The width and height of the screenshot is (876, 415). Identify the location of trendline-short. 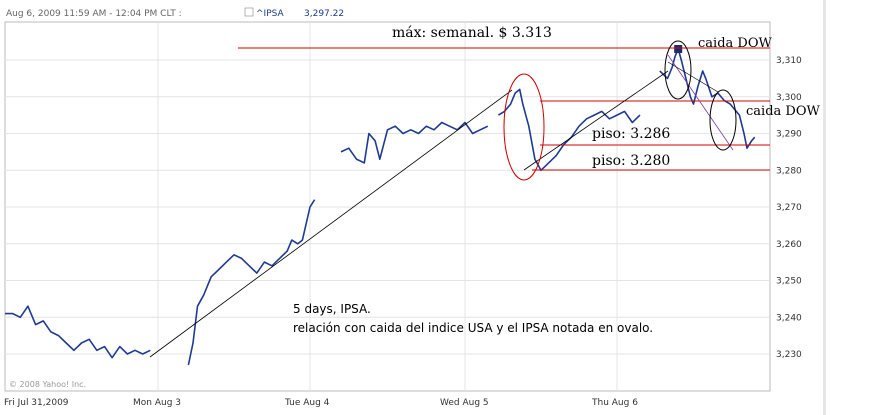
(693, 77).